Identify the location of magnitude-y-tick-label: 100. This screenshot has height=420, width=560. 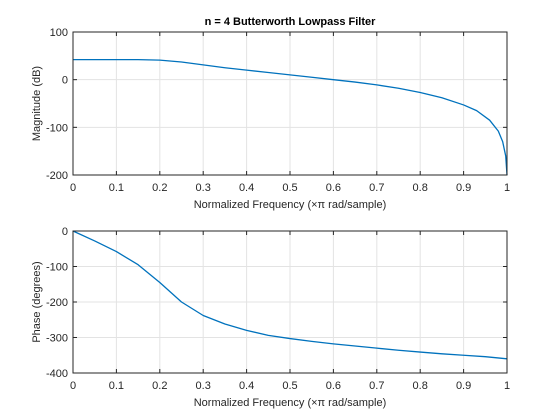
(59, 33).